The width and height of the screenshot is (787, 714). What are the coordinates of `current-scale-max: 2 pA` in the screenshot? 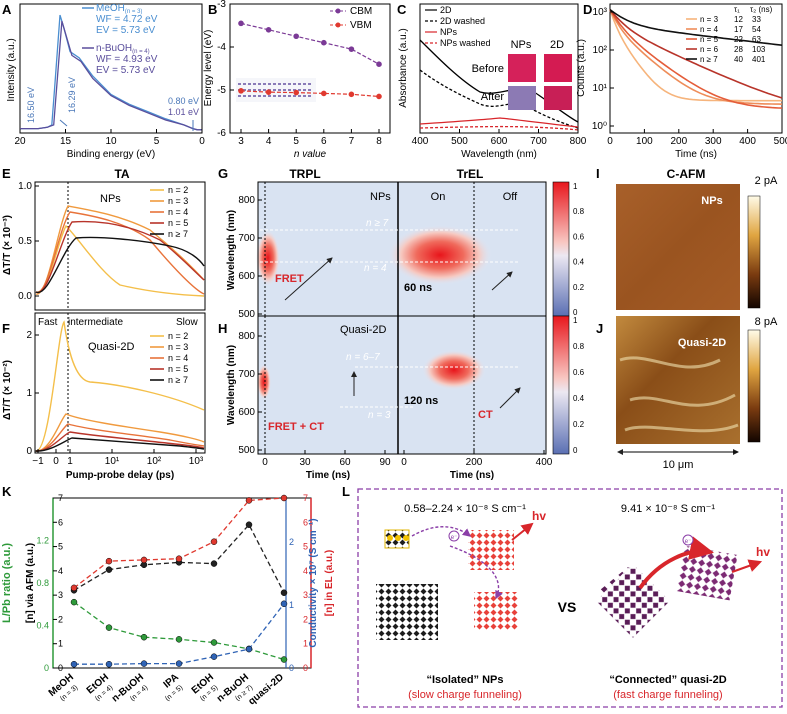 It's located at (766, 181).